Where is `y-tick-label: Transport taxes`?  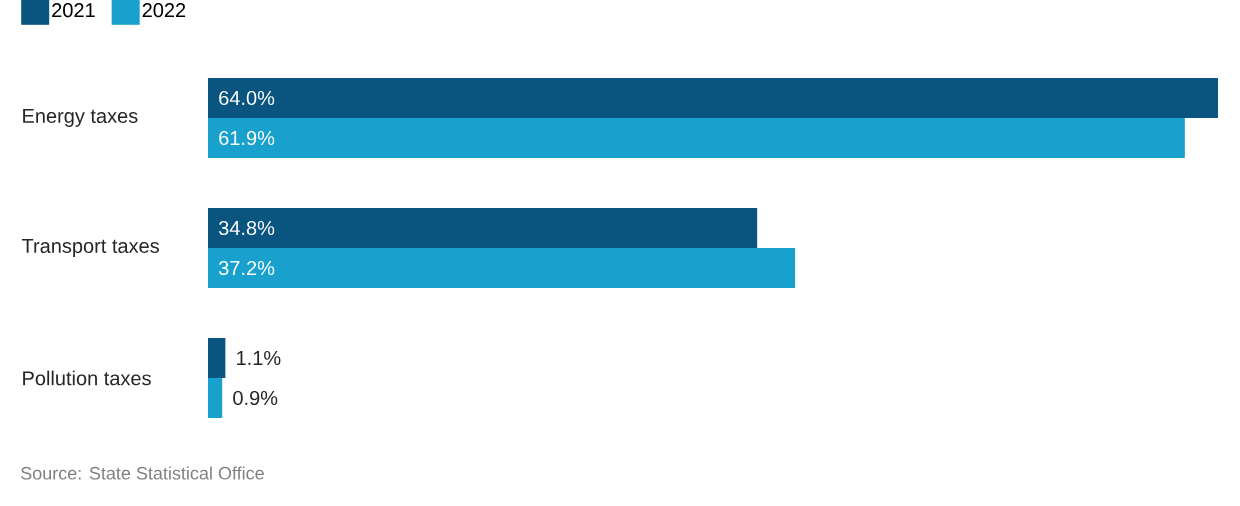
y-tick-label: Transport taxes is located at coordinates (90, 248).